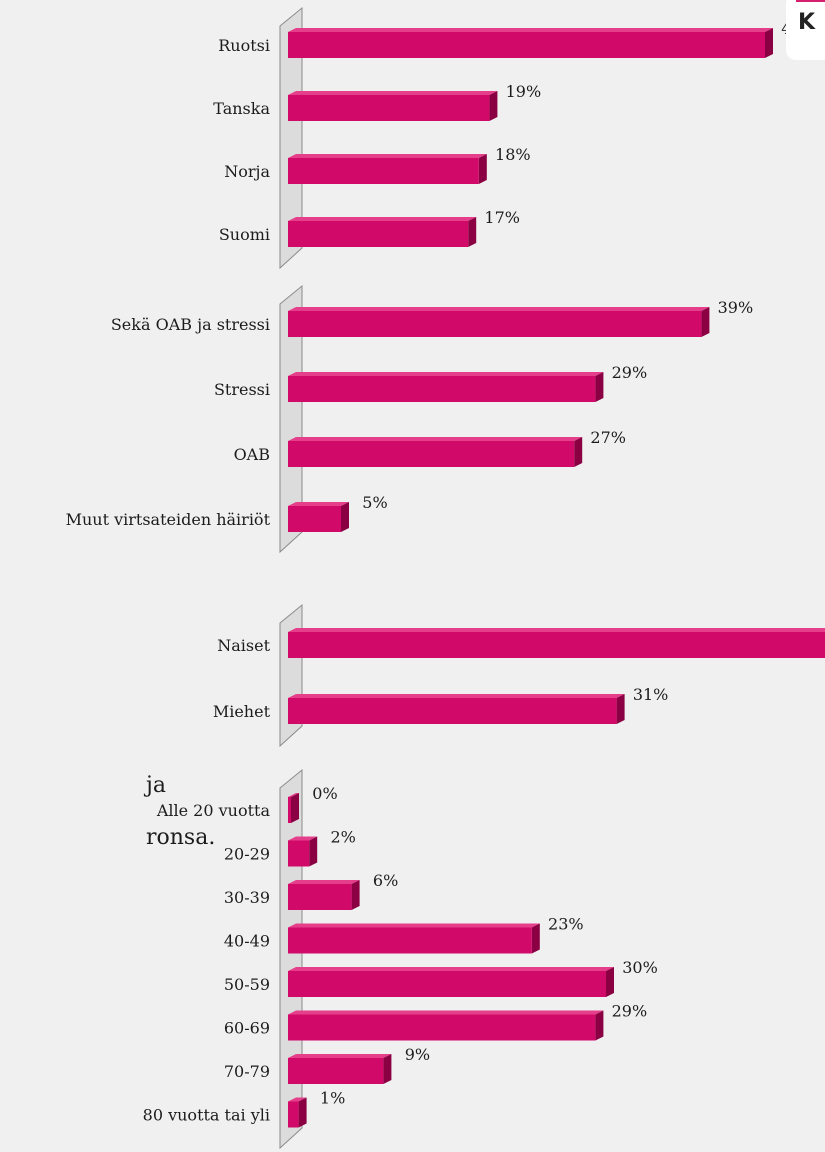 The image size is (825, 1152). What do you see at coordinates (244, 234) in the screenshot?
I see `category-label: Suomi` at bounding box center [244, 234].